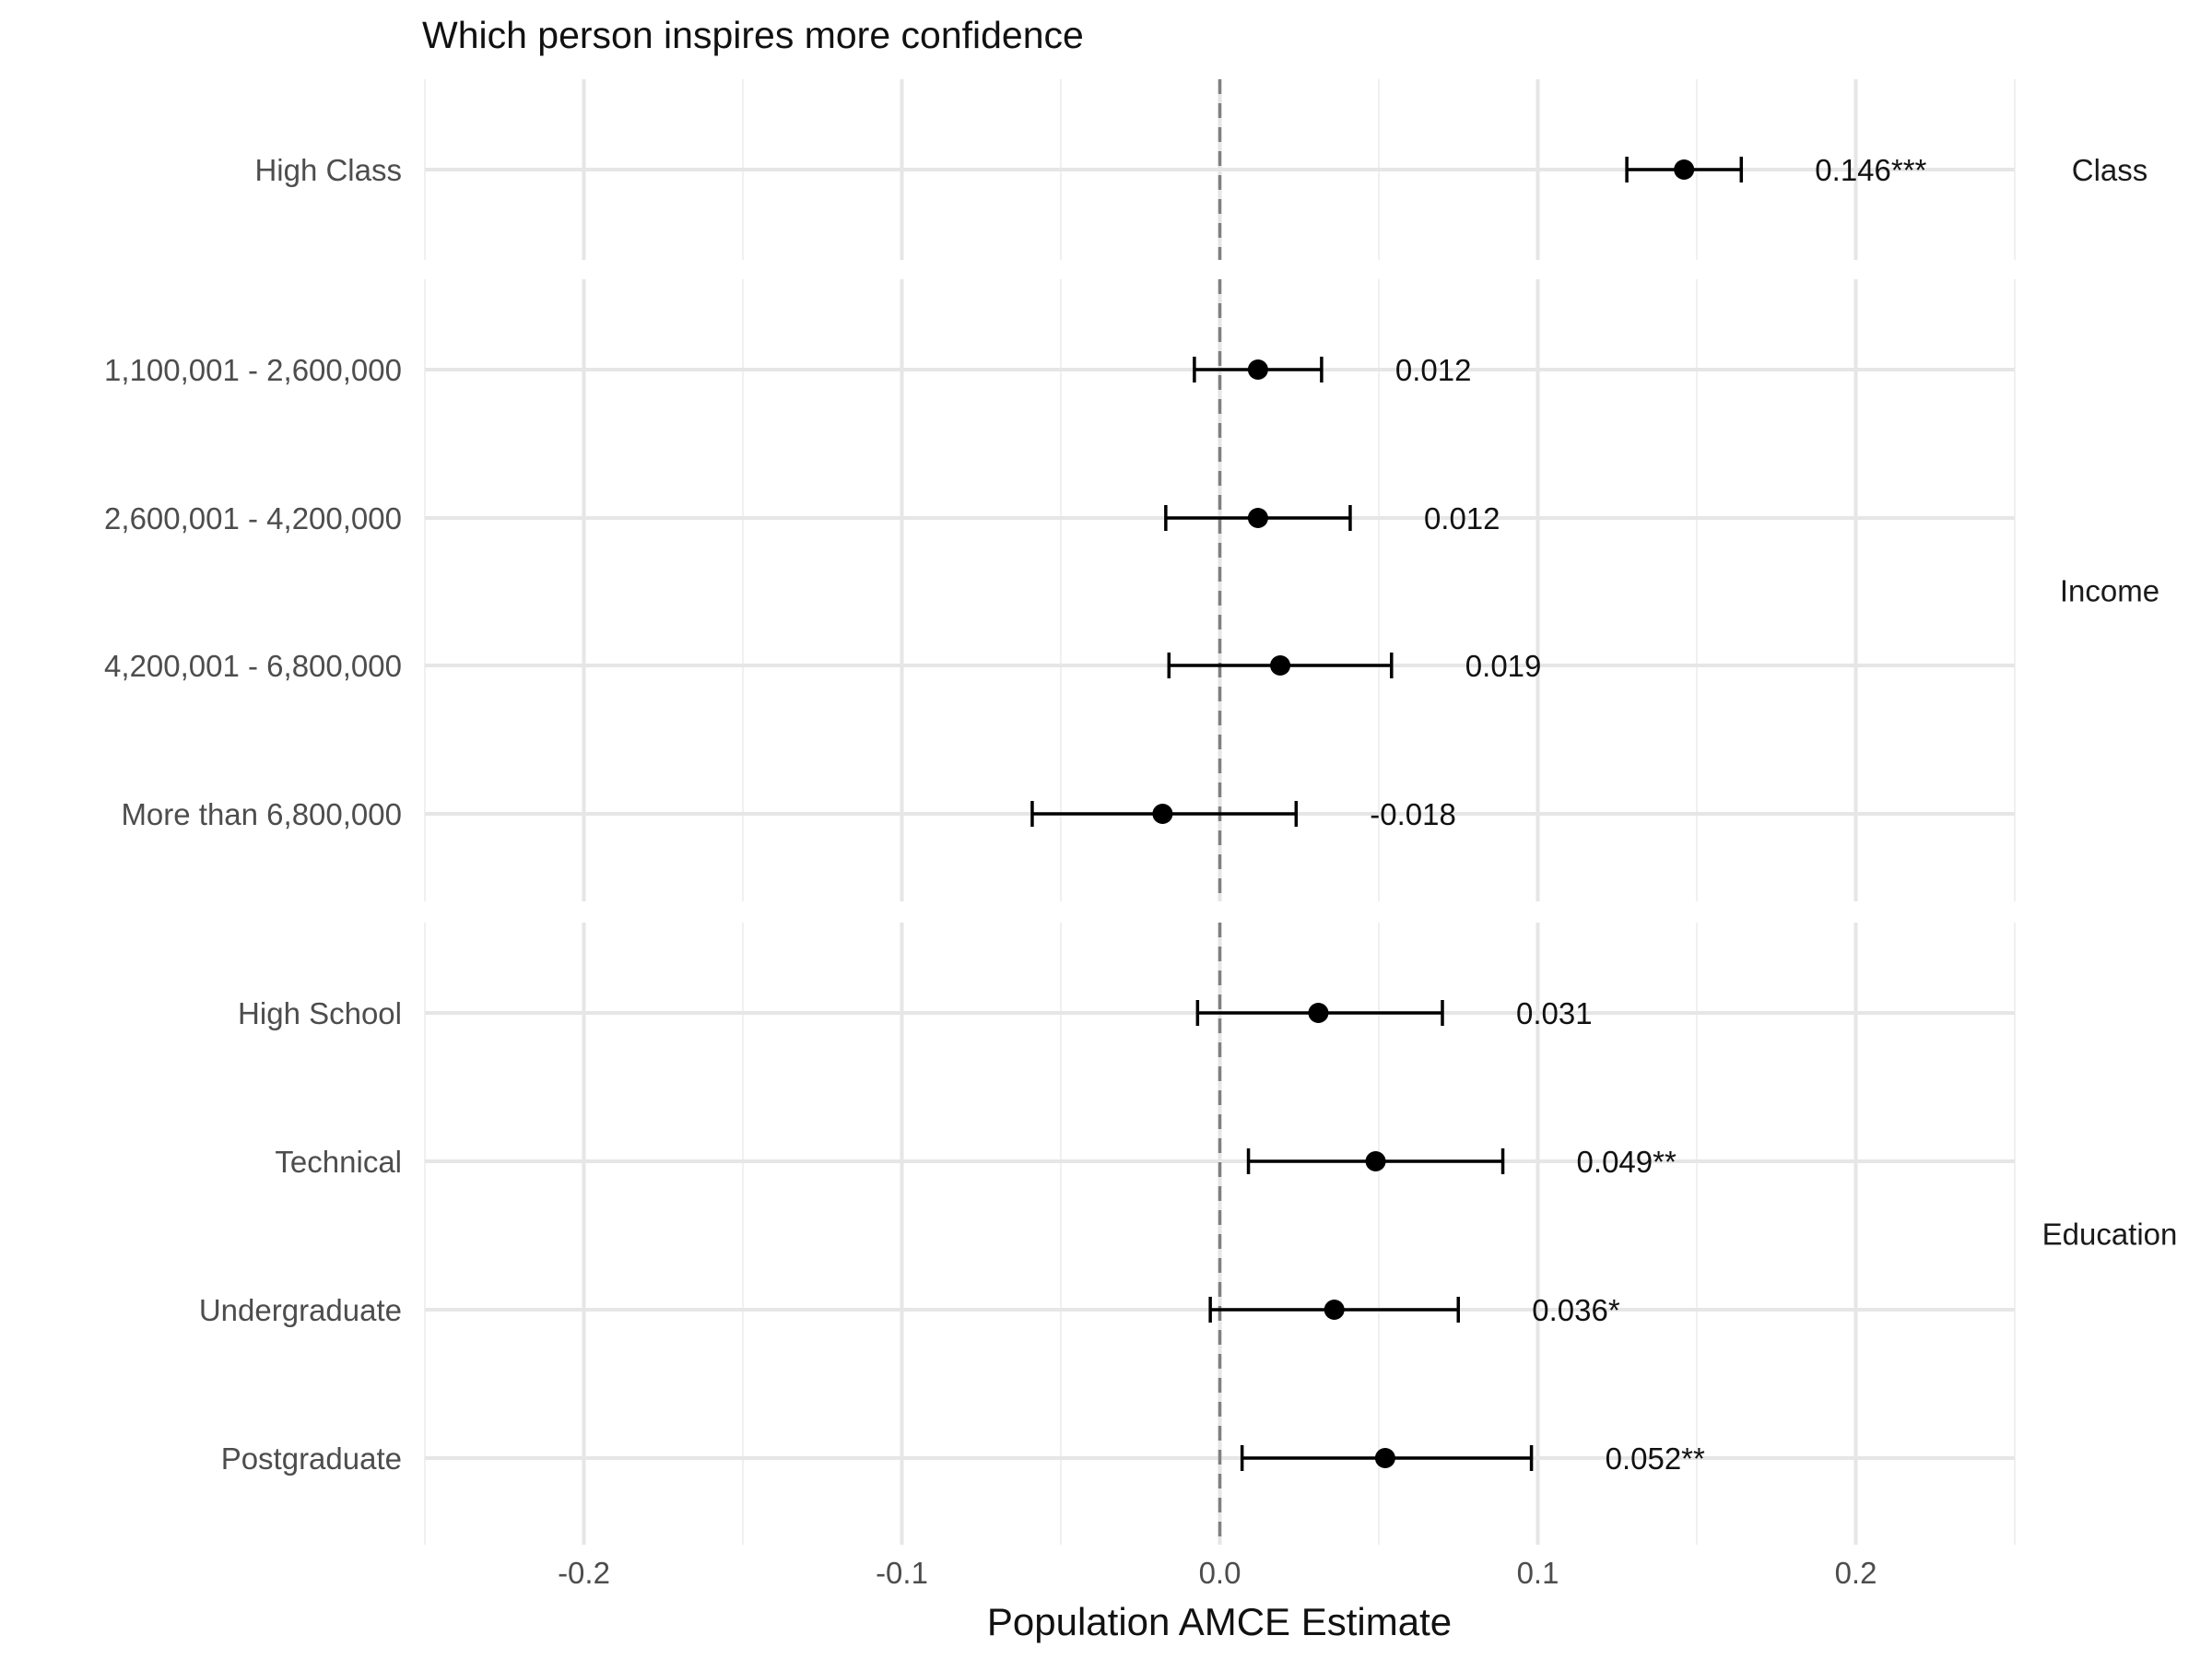 This screenshot has width=2212, height=1659. I want to click on data-label: 0.049**, so click(1627, 1162).